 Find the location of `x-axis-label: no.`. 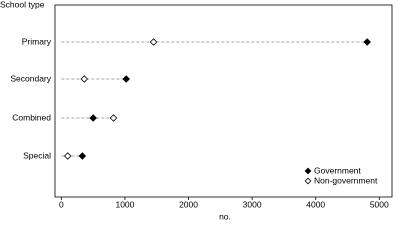

x-axis-label: no. is located at coordinates (225, 216).